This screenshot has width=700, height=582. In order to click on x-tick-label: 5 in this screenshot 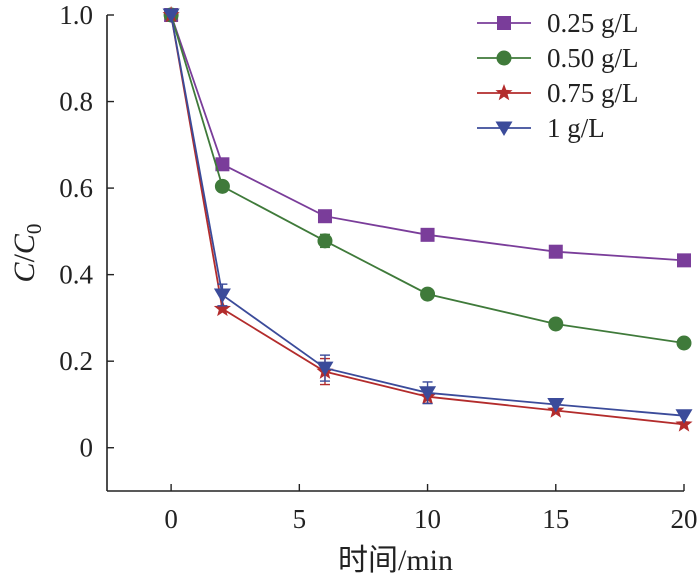, I will do `click(300, 519)`.